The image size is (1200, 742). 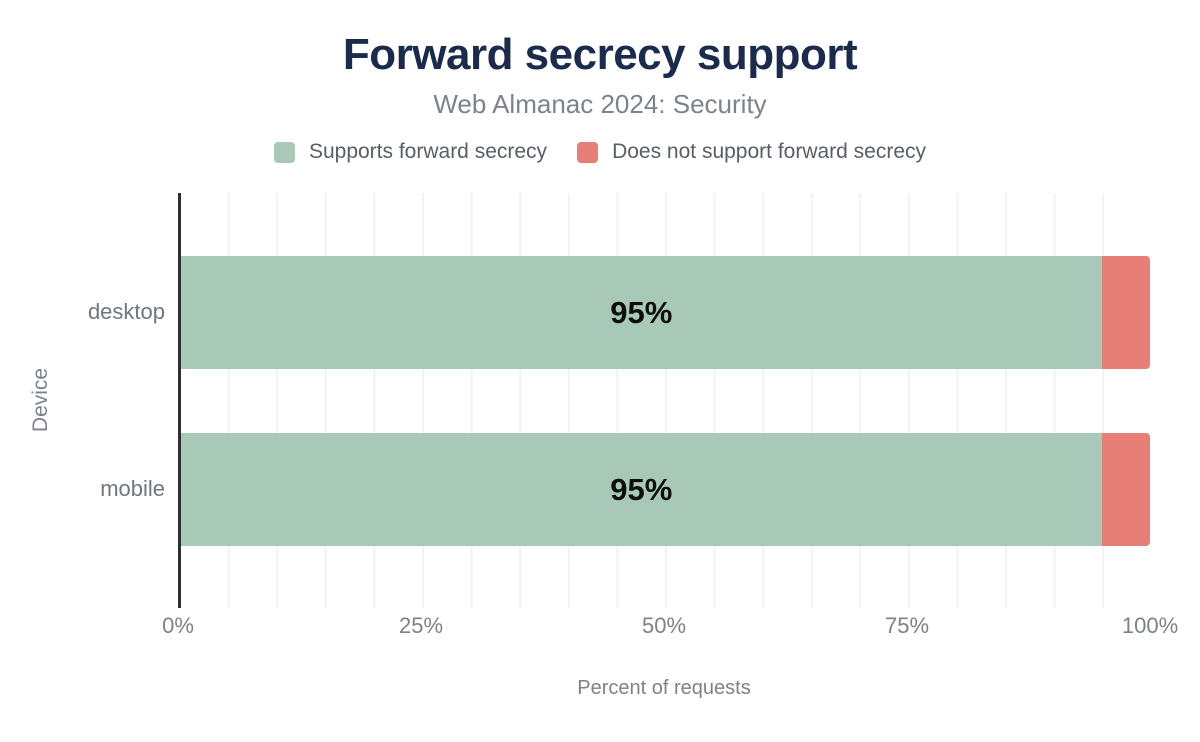 I want to click on x-tick-label-100pct: 100%, so click(x=1150, y=625).